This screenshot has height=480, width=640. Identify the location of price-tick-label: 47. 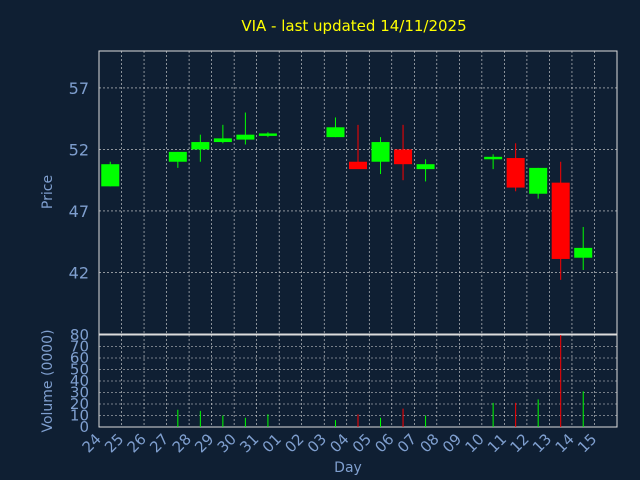
(79, 211).